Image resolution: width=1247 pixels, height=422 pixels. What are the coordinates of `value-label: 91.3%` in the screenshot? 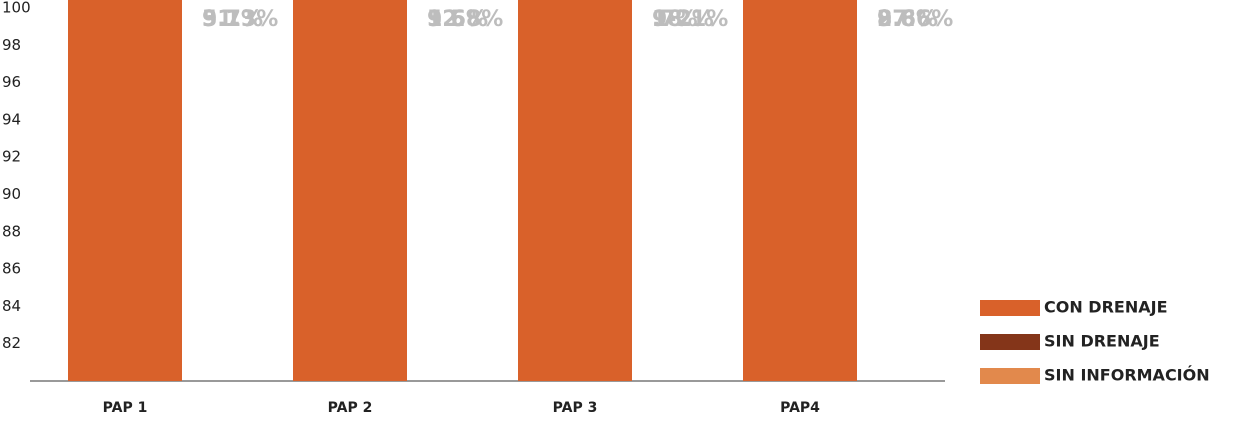 It's located at (240, 19).